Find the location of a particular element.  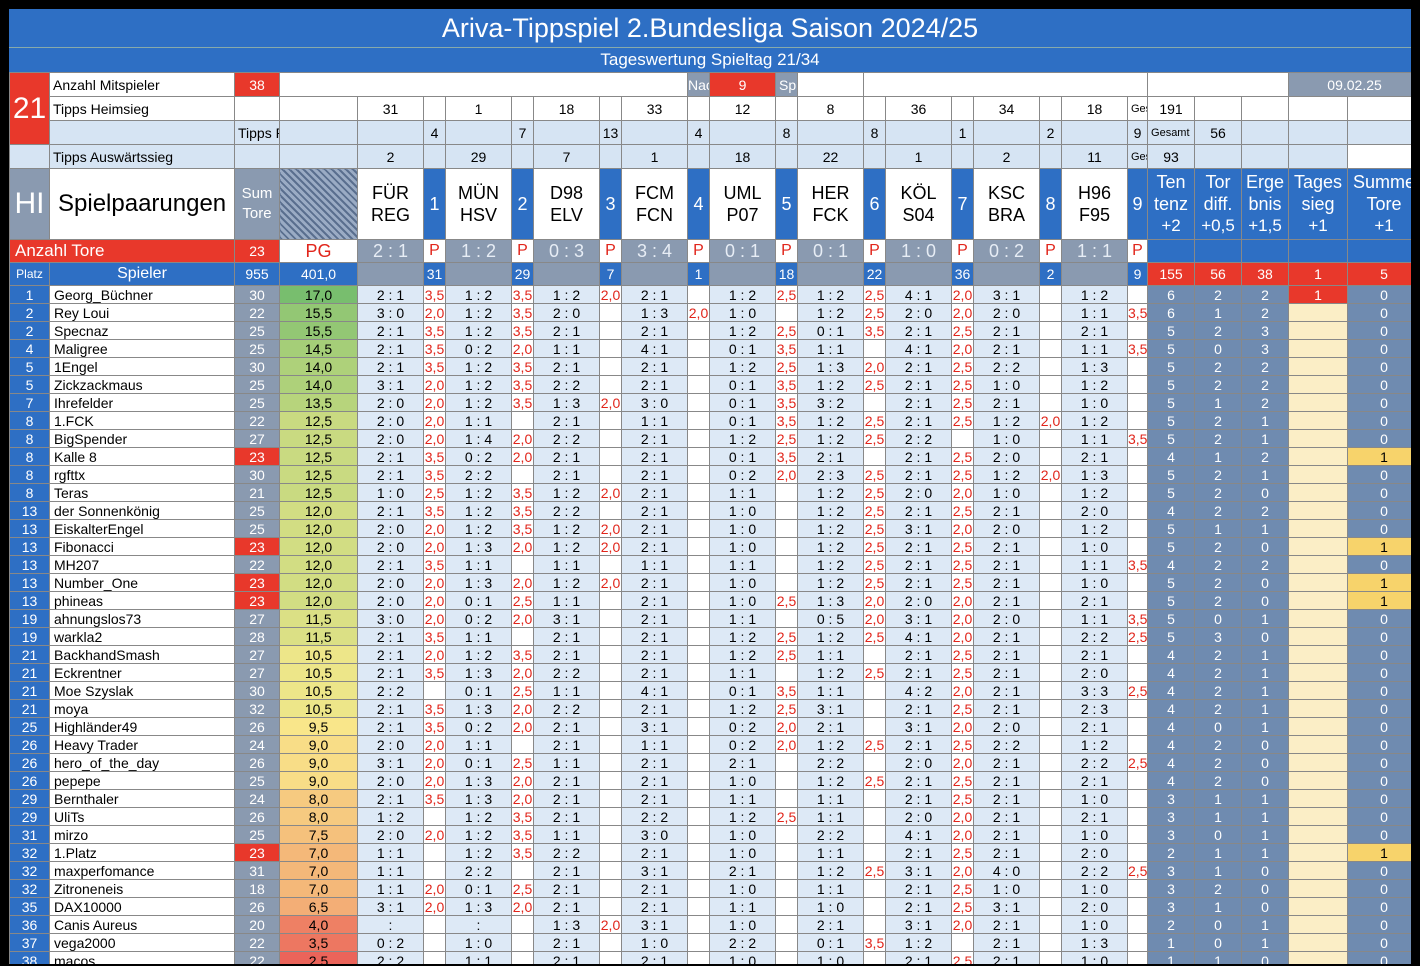

player-rank: 38 is located at coordinates (29, 957).